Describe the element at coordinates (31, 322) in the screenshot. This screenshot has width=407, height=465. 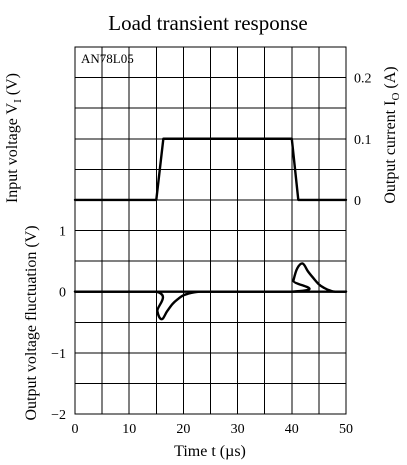
I see `left-axis-label-output-fluctuation: Output voltage fluctuation (V)` at that location.